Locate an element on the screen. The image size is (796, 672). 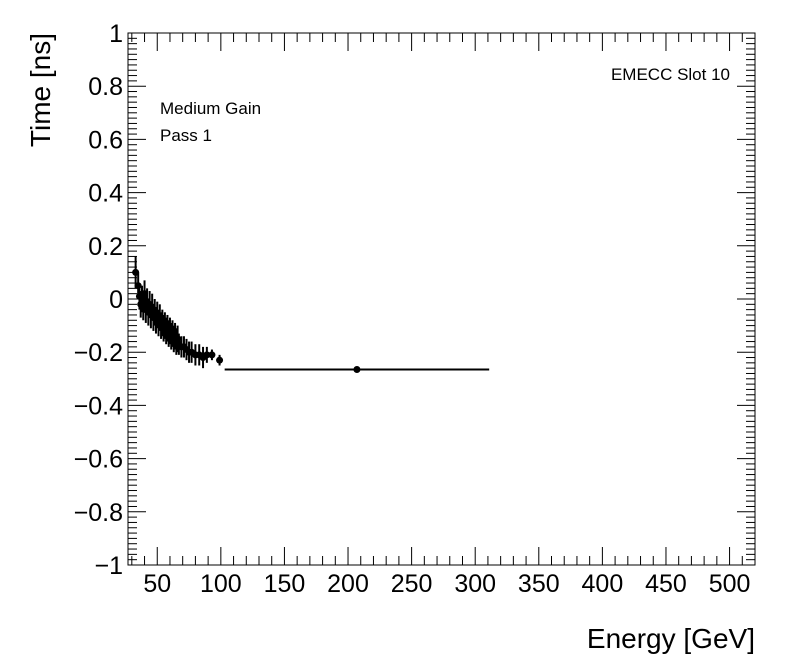
y-tick-label: 0.6 is located at coordinates (105, 140).